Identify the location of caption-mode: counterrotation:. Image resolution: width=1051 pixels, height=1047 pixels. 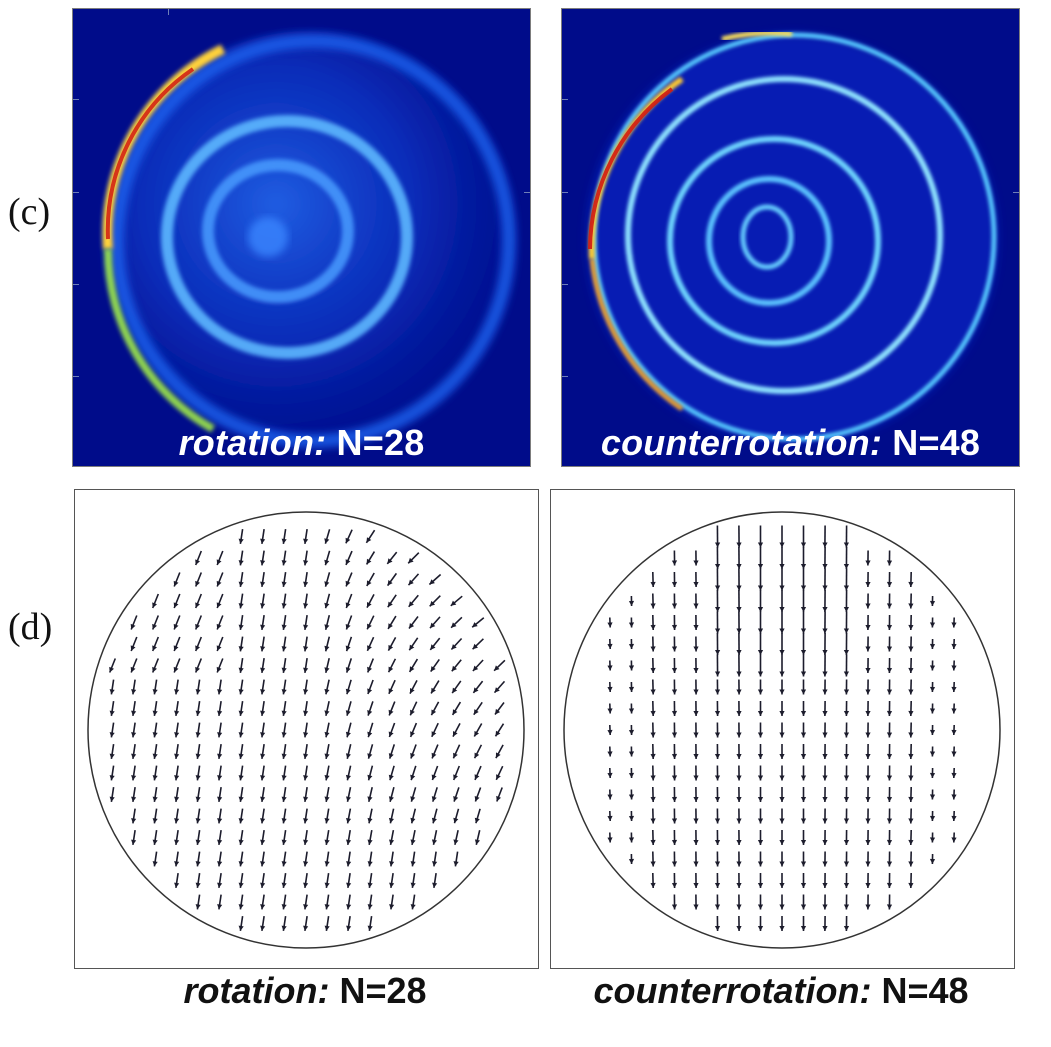
(732, 990).